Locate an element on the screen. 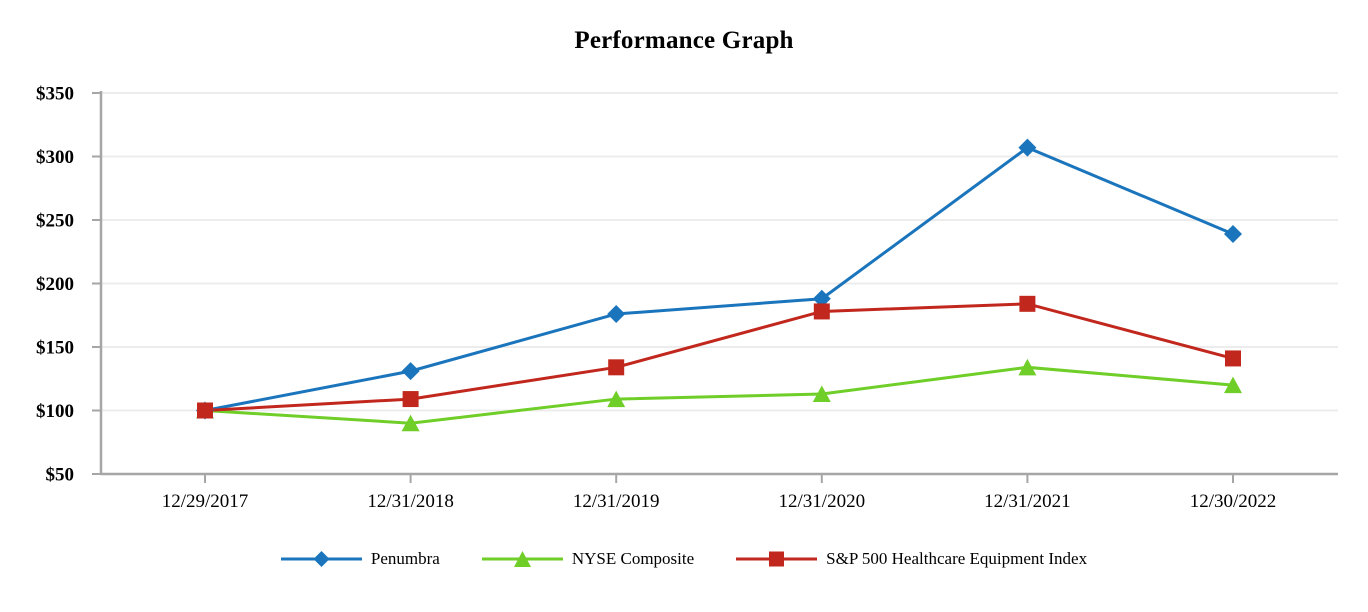 Image resolution: width=1368 pixels, height=612 pixels. y-tick-label: $200 is located at coordinates (55, 284).